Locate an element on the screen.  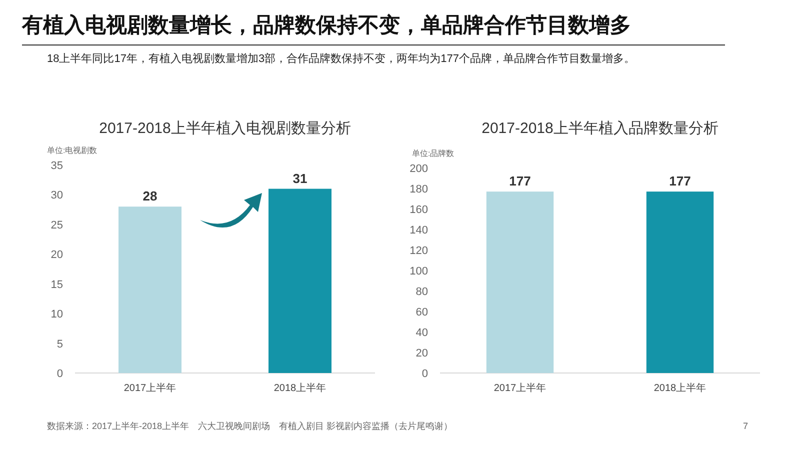
y-tick-label: 100 is located at coordinates (419, 272).